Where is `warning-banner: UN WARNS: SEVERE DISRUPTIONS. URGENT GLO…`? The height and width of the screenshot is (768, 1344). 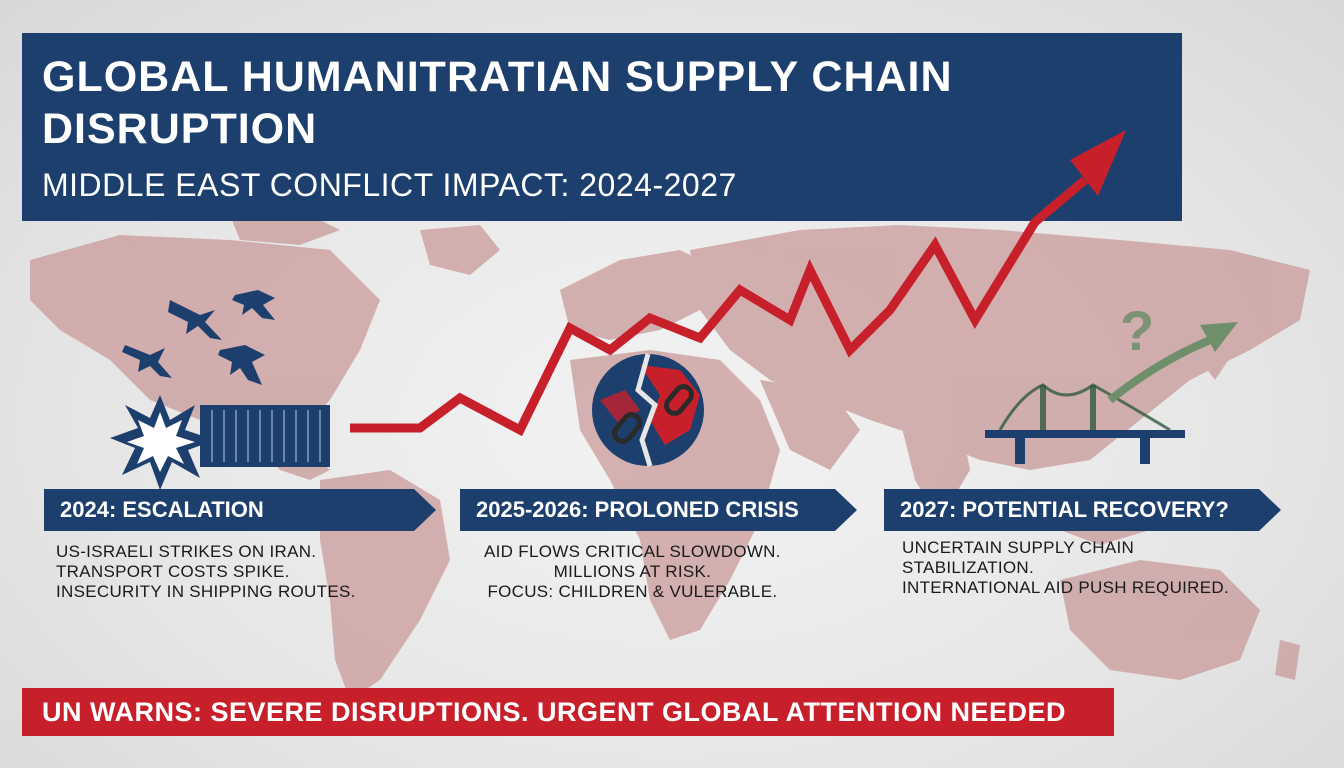
warning-banner: UN WARNS: SEVERE DISRUPTIONS. URGENT GLO… is located at coordinates (568, 712).